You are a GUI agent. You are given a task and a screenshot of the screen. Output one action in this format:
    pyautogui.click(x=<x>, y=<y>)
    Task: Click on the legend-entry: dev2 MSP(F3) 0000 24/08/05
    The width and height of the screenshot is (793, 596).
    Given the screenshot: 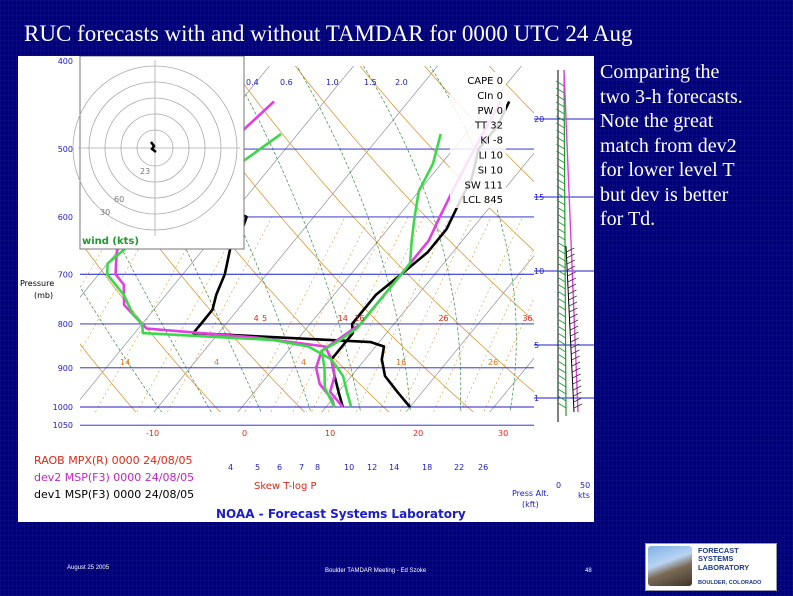 What is the action you would take?
    pyautogui.click(x=114, y=477)
    